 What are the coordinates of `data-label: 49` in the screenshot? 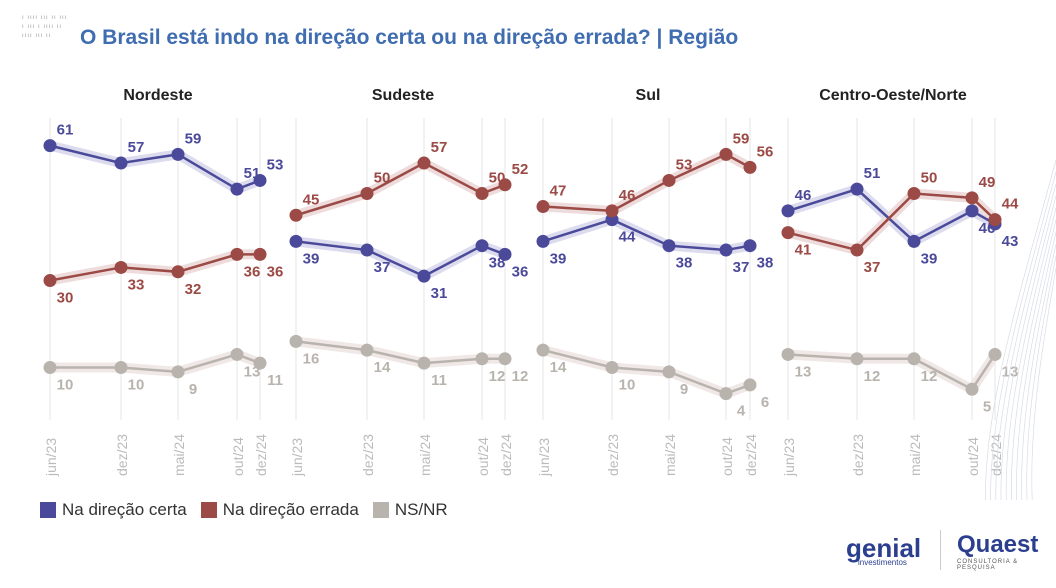 It's located at (987, 182).